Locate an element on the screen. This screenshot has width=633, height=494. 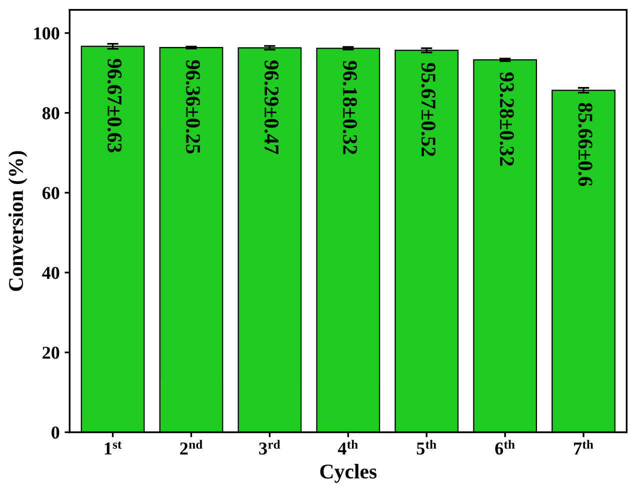
x-tick-label: 1$^{st}$ is located at coordinates (113, 448).